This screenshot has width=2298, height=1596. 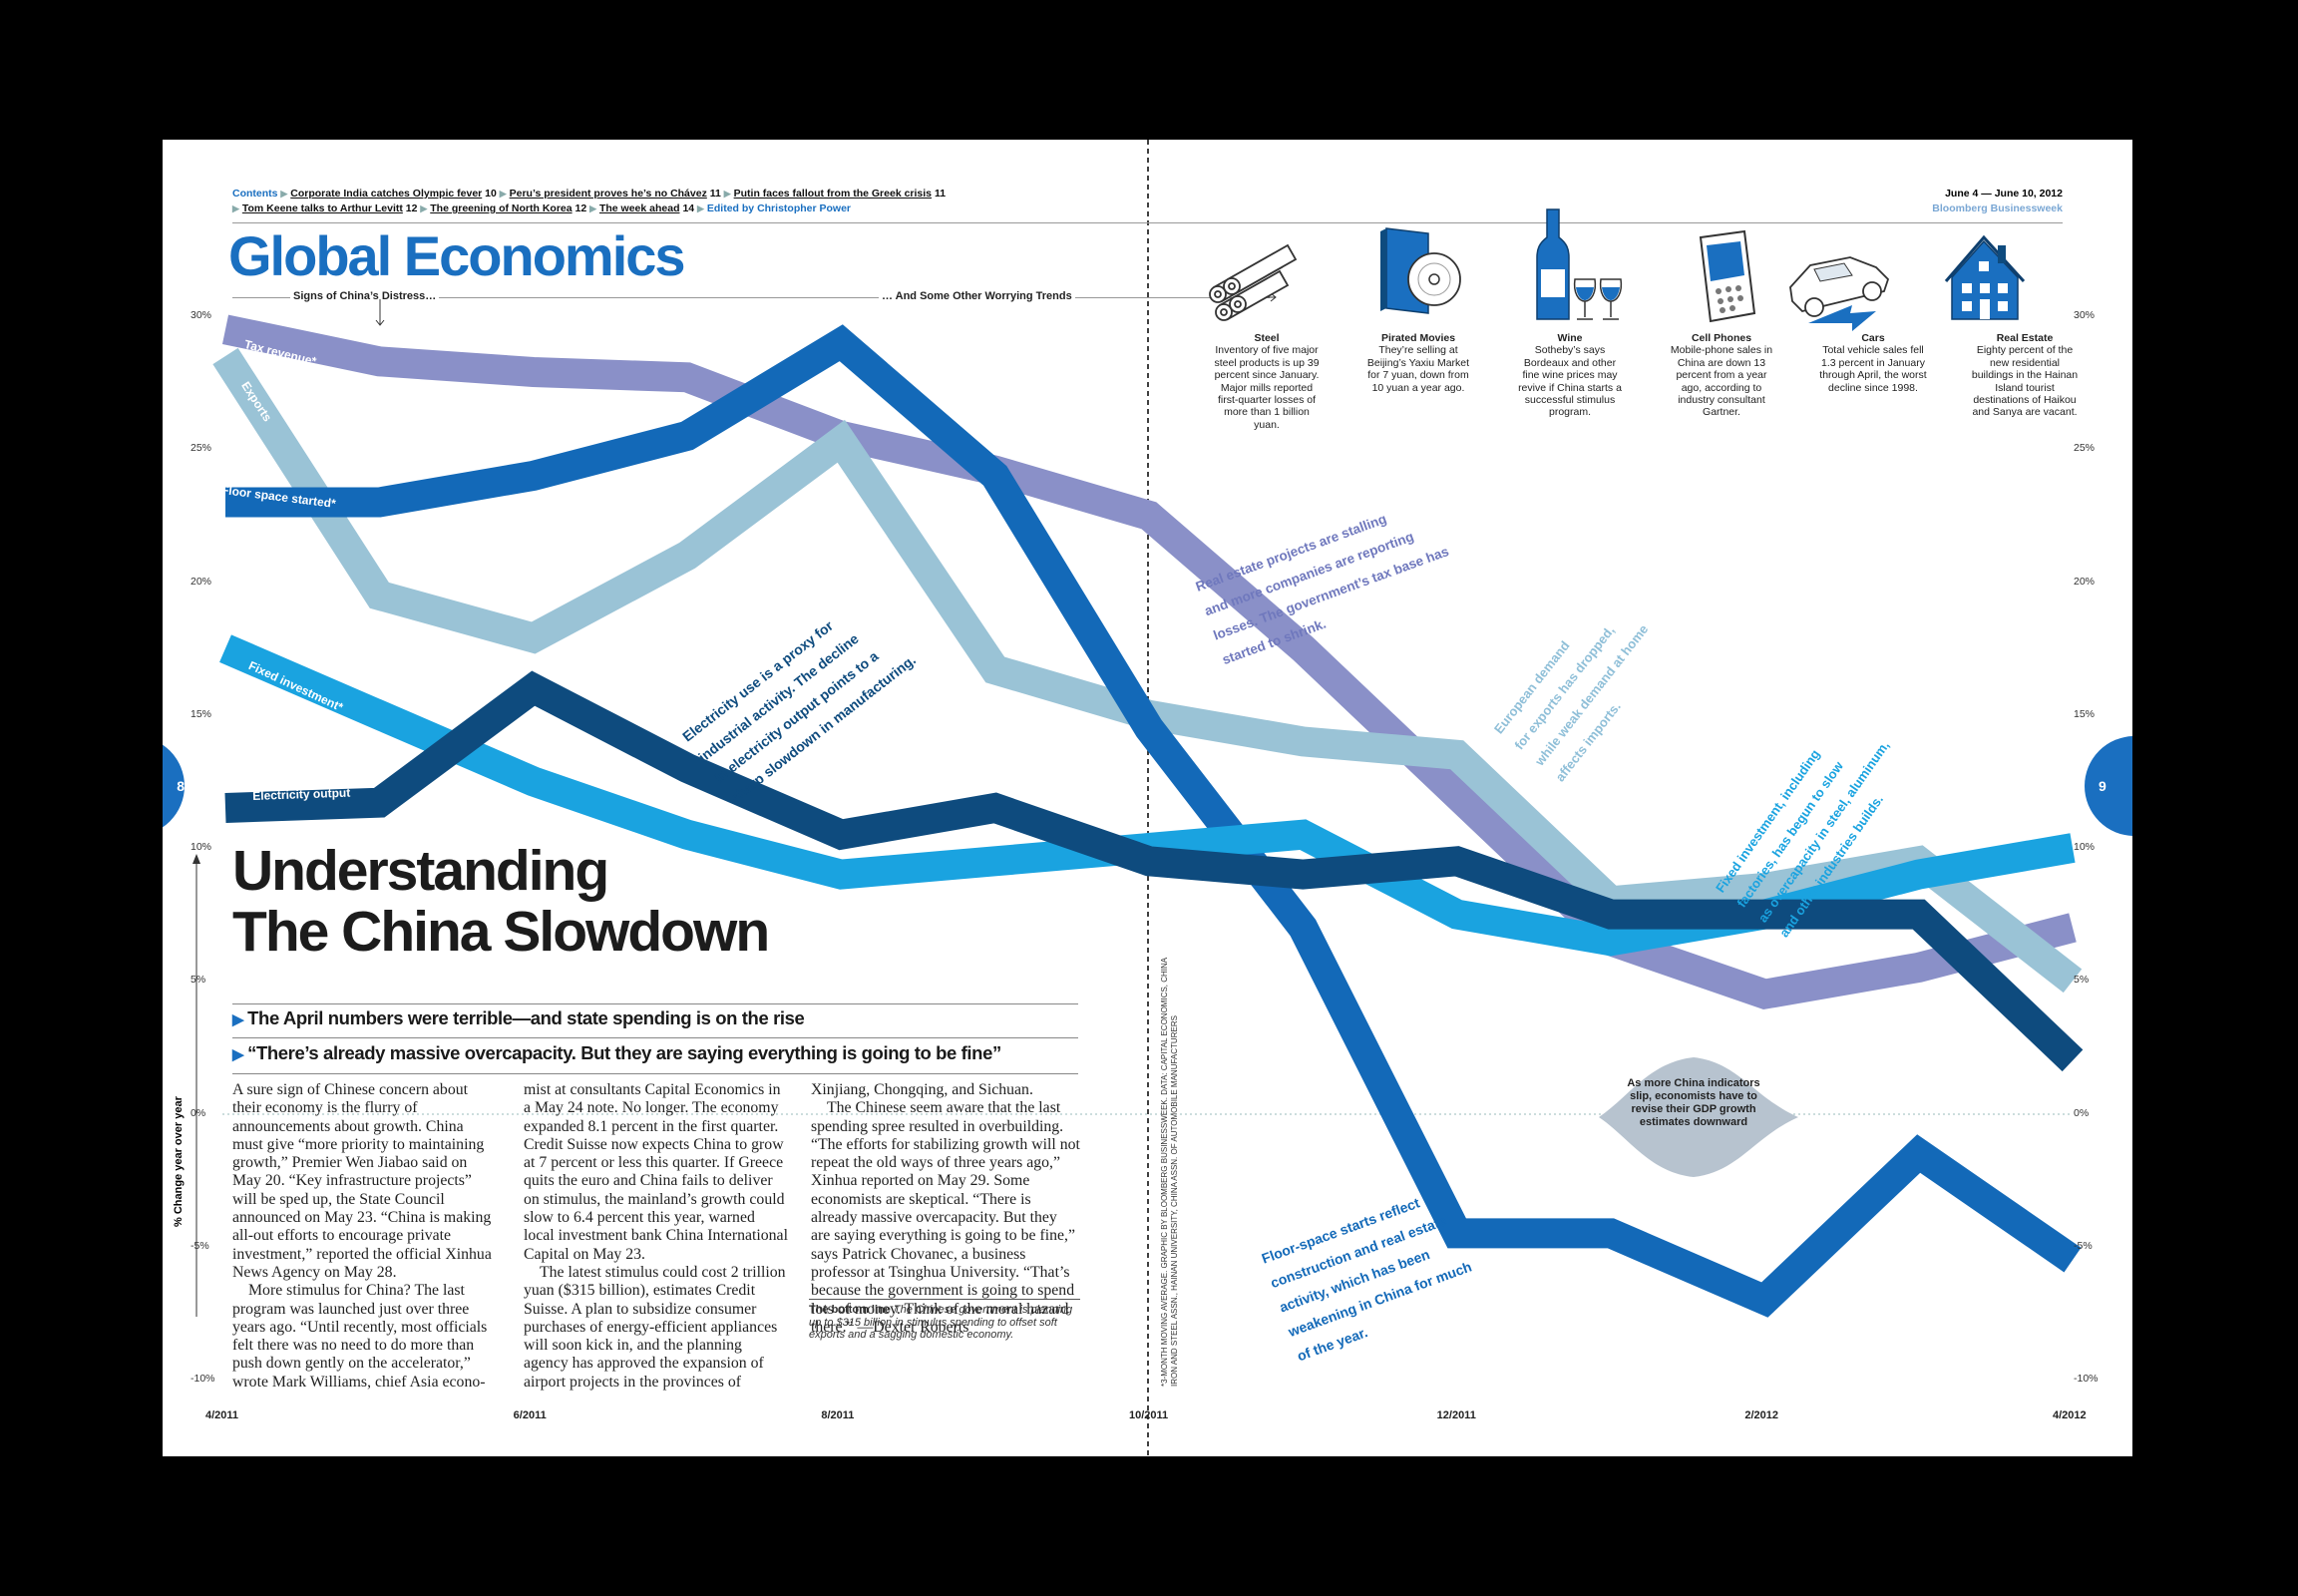 I want to click on subhead-right: … And Some Other Worrying Trends, so click(x=977, y=296).